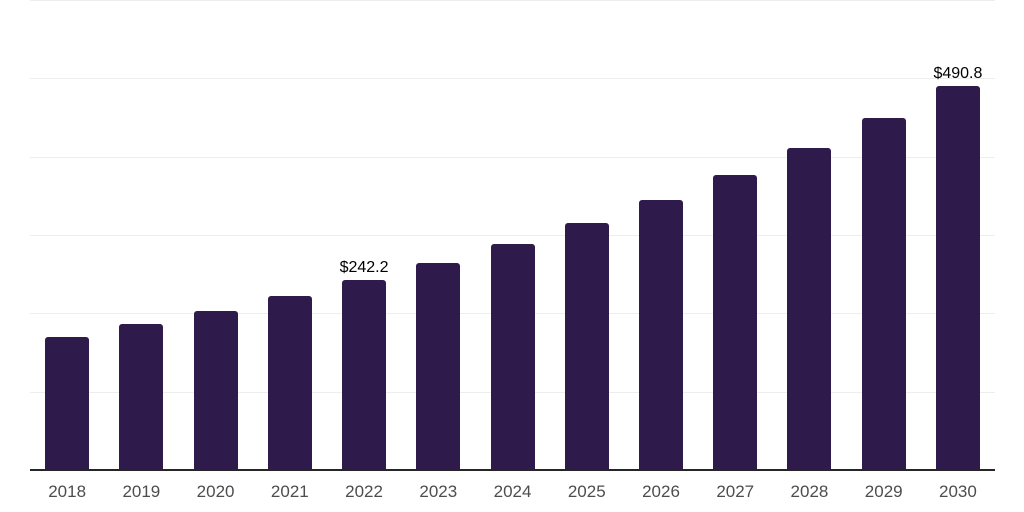  What do you see at coordinates (660, 334) in the screenshot?
I see `bar-2026` at bounding box center [660, 334].